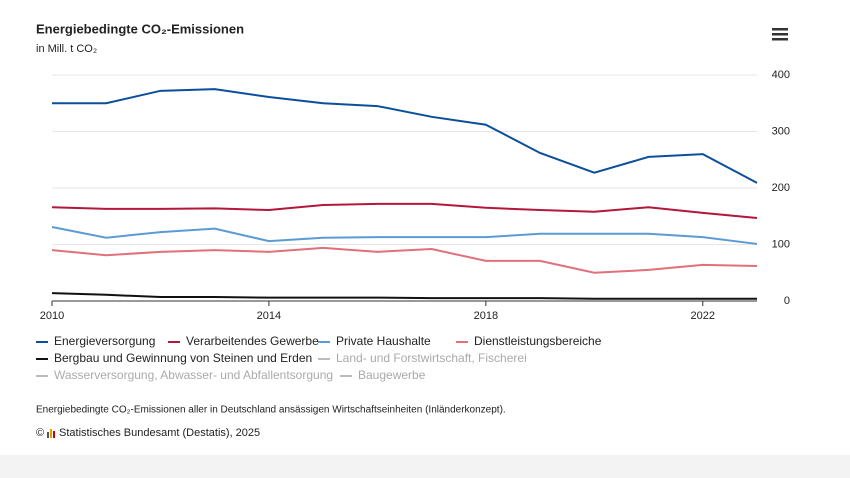 The image size is (850, 478). I want to click on menu-button, so click(780, 34).